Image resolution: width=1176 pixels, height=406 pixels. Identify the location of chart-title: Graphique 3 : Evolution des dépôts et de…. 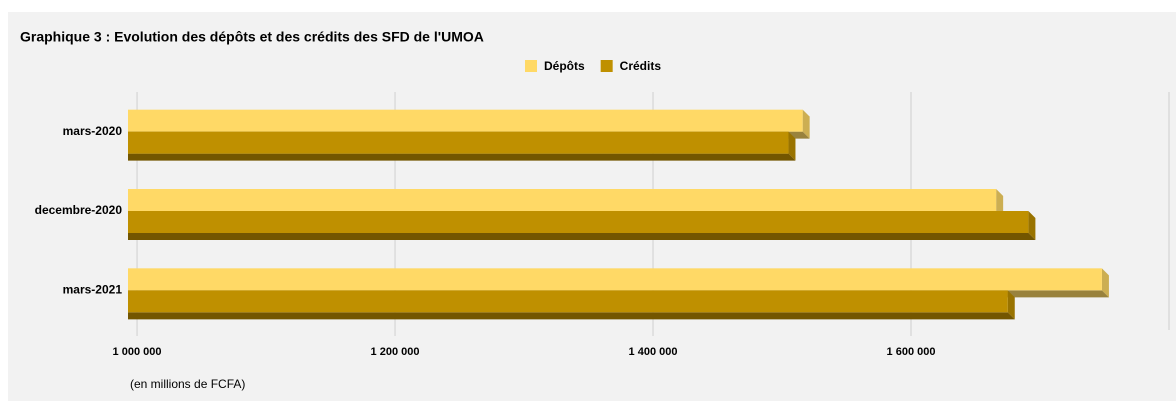
(252, 37).